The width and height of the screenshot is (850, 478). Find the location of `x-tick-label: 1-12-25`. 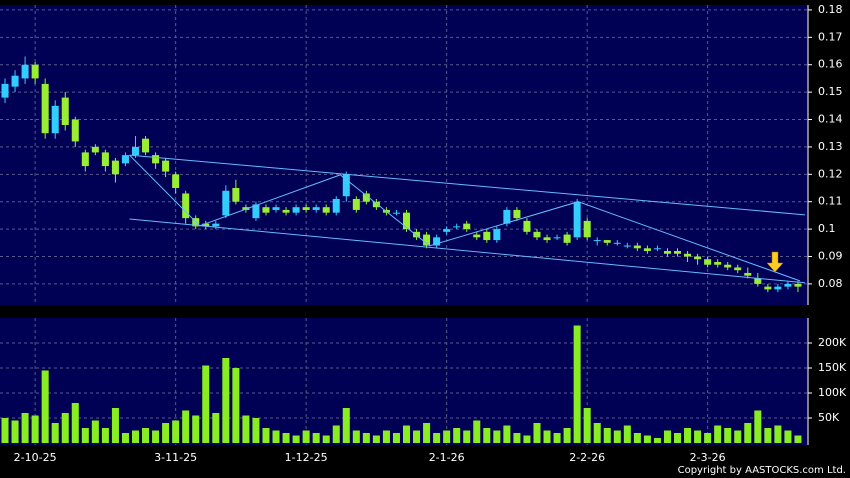

x-tick-label: 1-12-25 is located at coordinates (306, 457).